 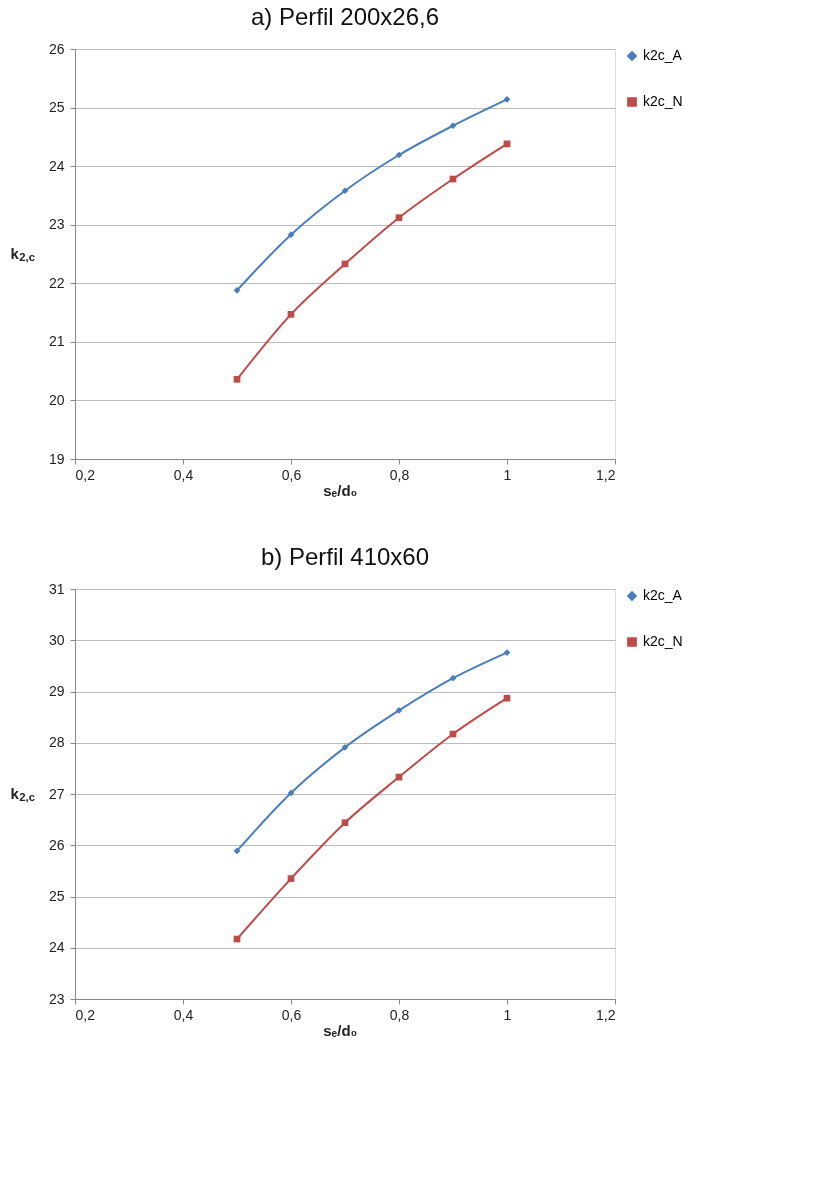 What do you see at coordinates (56, 742) in the screenshot?
I see `y-tick-label: 28` at bounding box center [56, 742].